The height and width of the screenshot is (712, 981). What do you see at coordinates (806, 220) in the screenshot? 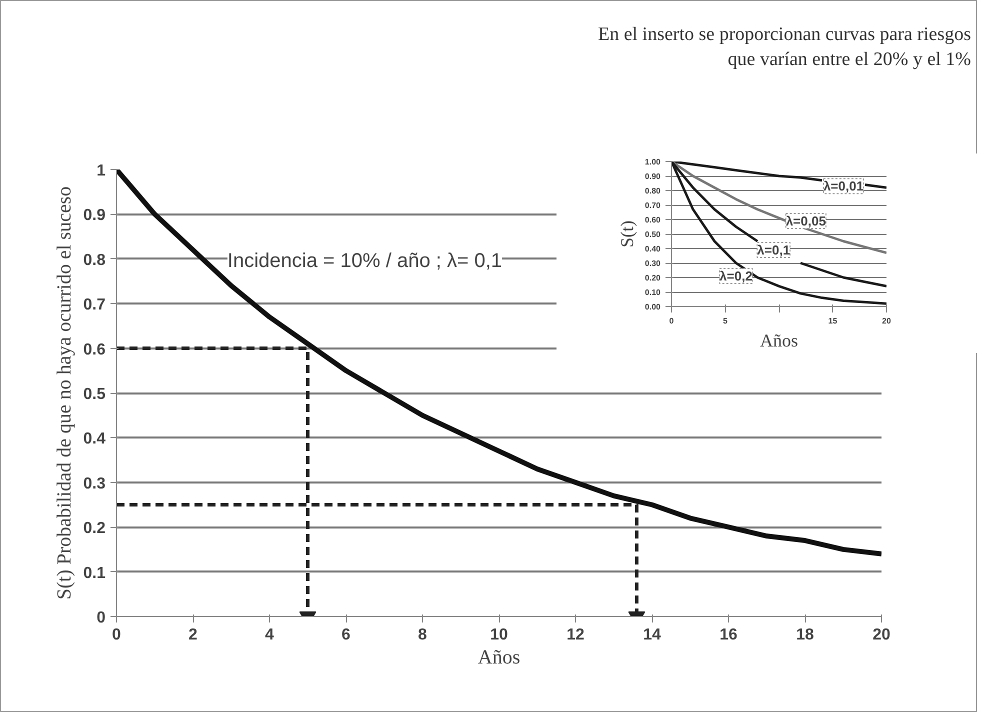
I see `annotation: λ=0,05` at bounding box center [806, 220].